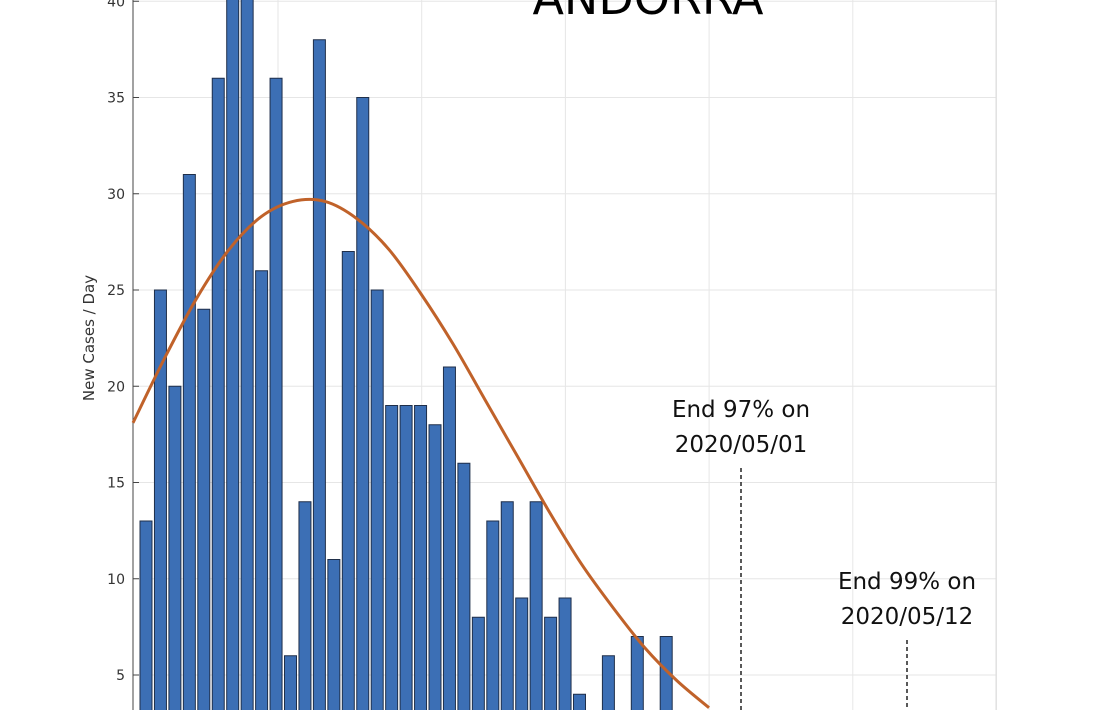 The width and height of the screenshot is (1100, 710). Describe the element at coordinates (120, 676) in the screenshot. I see `y-tick-label: 5` at that location.